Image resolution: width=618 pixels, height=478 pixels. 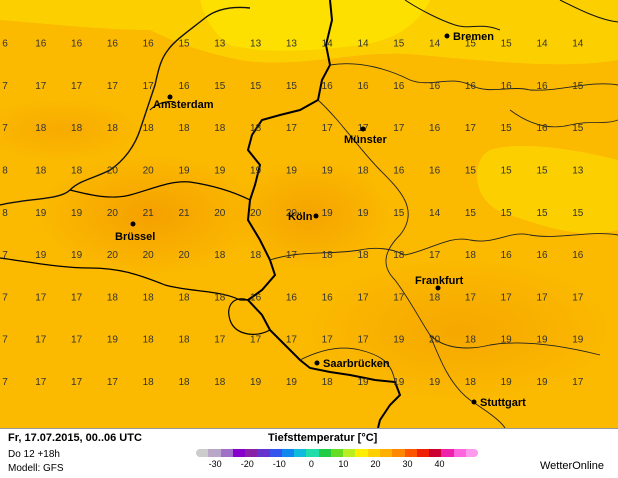 I want to click on state-border-hesse-south, so click(x=497, y=317).